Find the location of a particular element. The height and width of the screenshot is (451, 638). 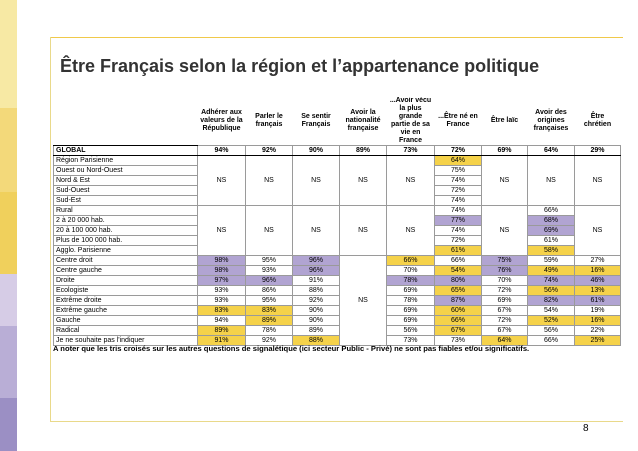

table-cell: 76% is located at coordinates (504, 270).